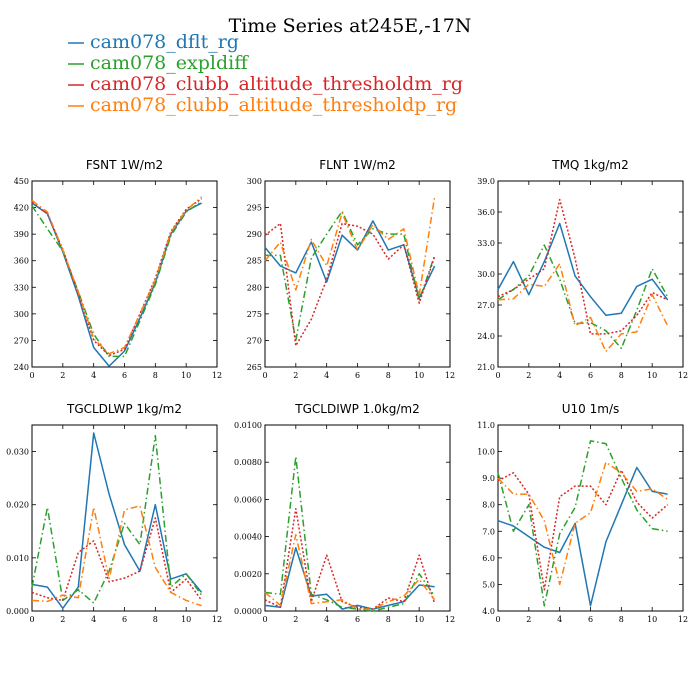  Describe the element at coordinates (124, 409) in the screenshot. I see `panel-title: TGCLDLWP 1kg/m2` at that location.